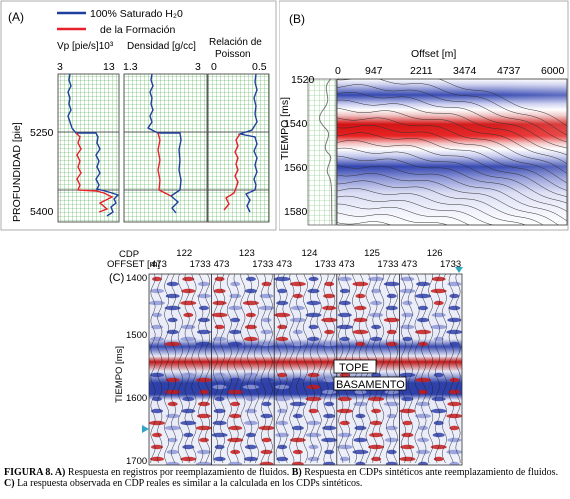 The image size is (570, 499). I want to click on track-density, so click(165, 148).